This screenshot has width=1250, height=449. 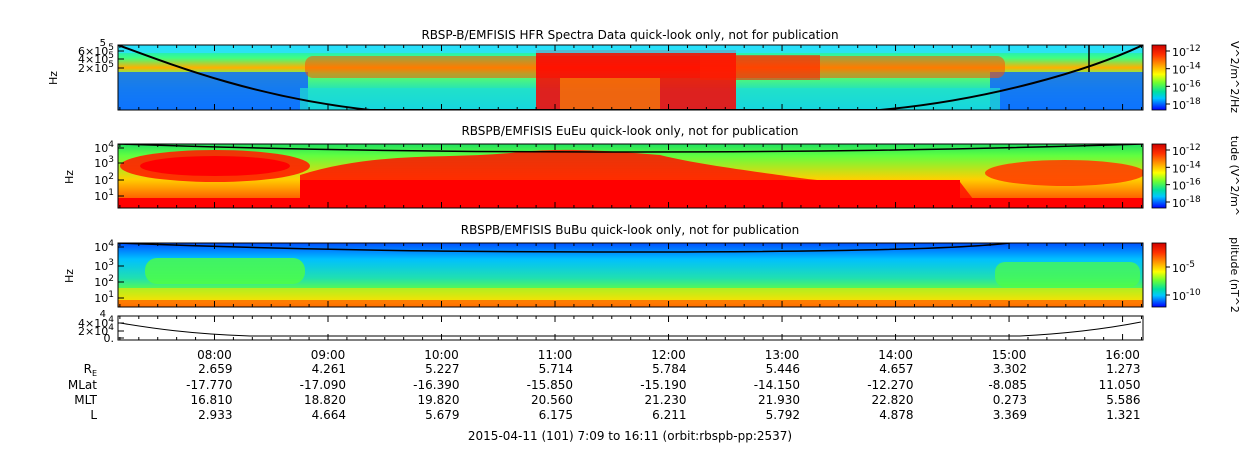 What do you see at coordinates (82, 385) in the screenshot?
I see `ephemeris-mlat-label: MLat` at bounding box center [82, 385].